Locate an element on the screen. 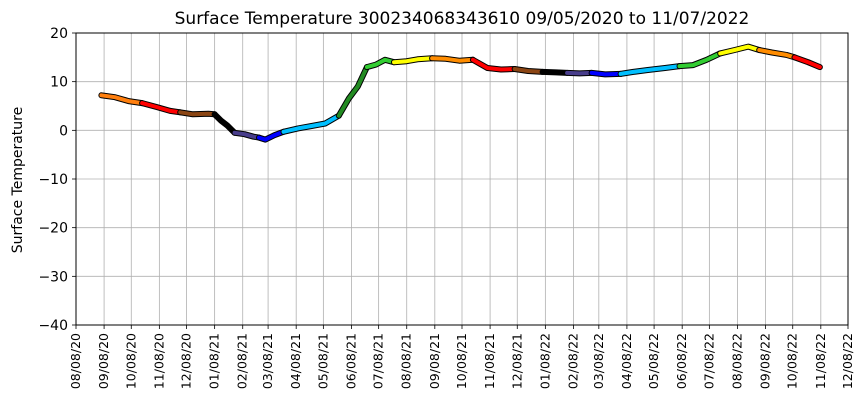  y-tick-label: 0 is located at coordinates (63, 131).